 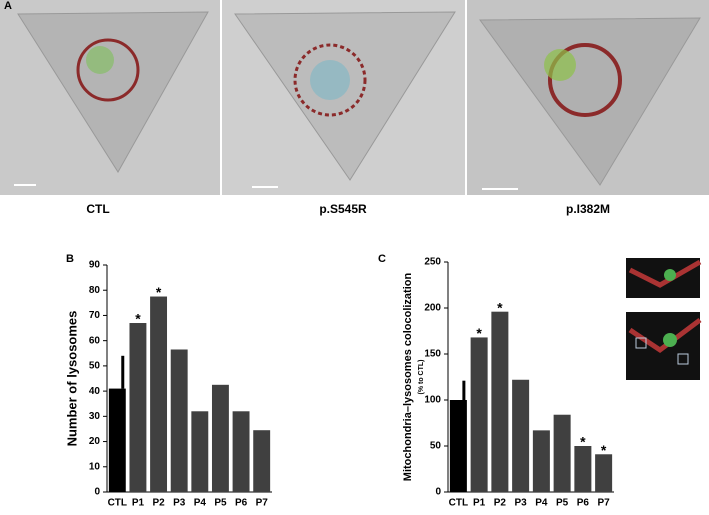 I want to click on image-caption: CTL, so click(x=97, y=209).